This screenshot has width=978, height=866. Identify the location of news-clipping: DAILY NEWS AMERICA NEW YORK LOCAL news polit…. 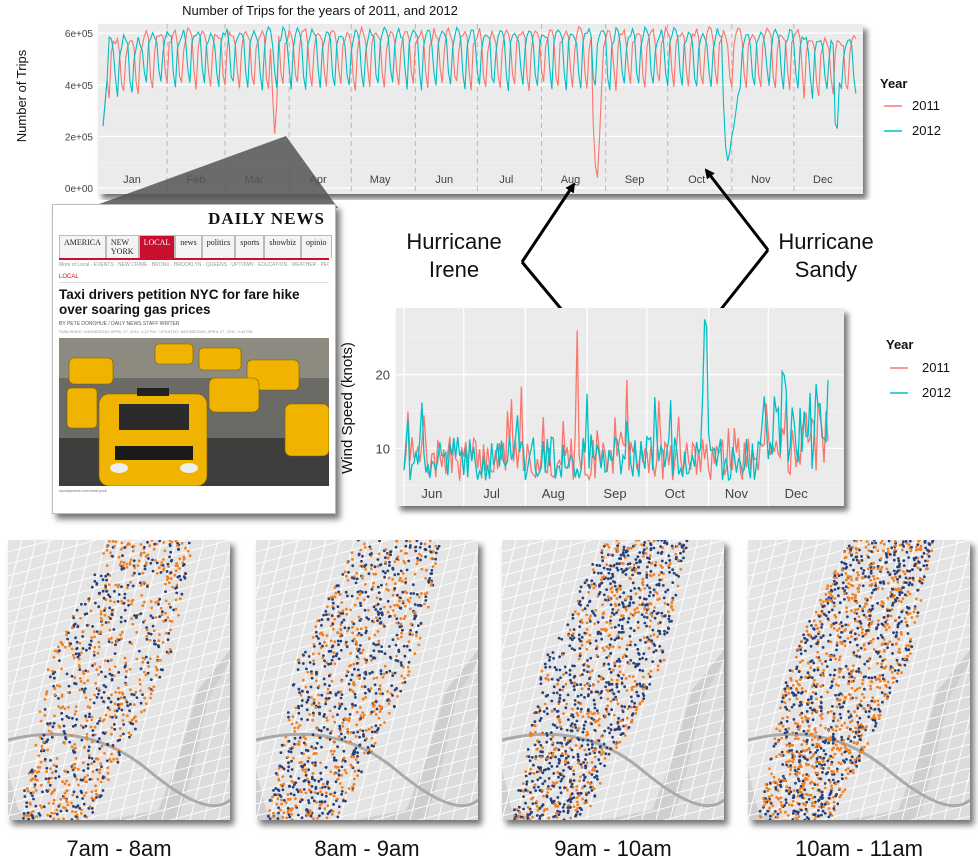
(194, 359).